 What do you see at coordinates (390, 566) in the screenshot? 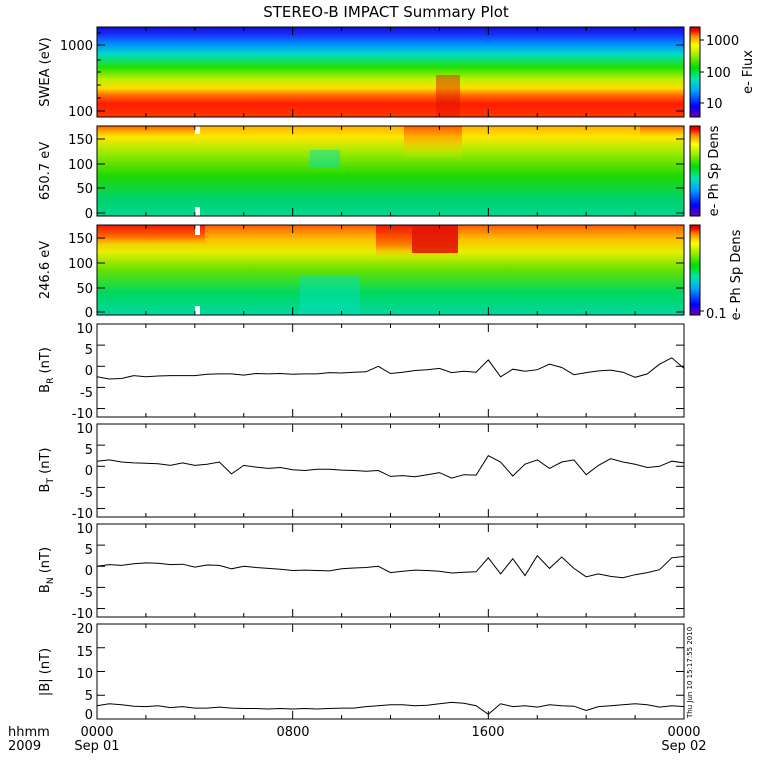
I see `bn-line` at bounding box center [390, 566].